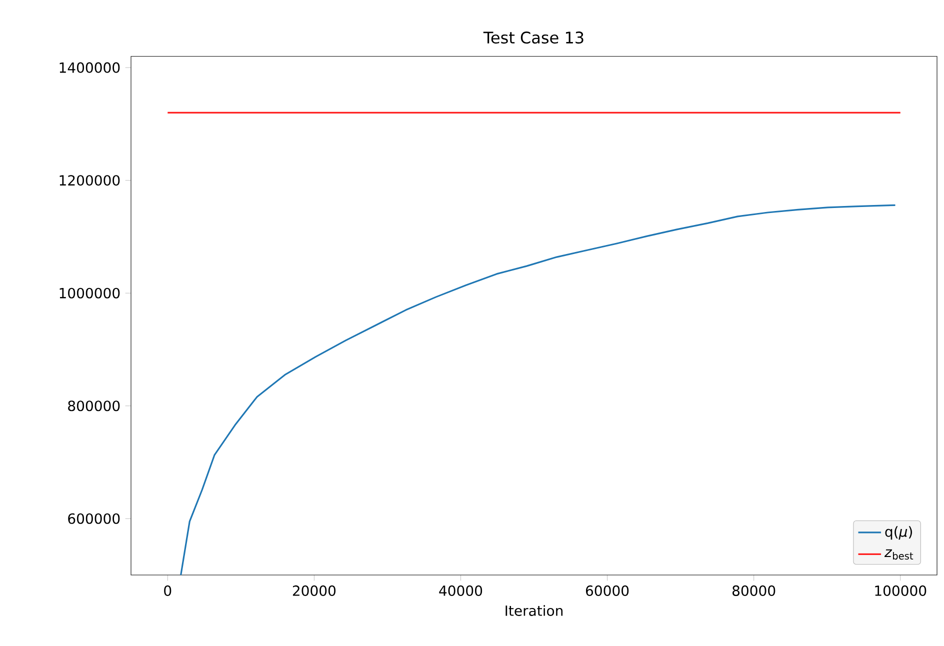 The height and width of the screenshot is (646, 944). What do you see at coordinates (899, 554) in the screenshot?
I see `legend-label: z$_{best}$` at bounding box center [899, 554].